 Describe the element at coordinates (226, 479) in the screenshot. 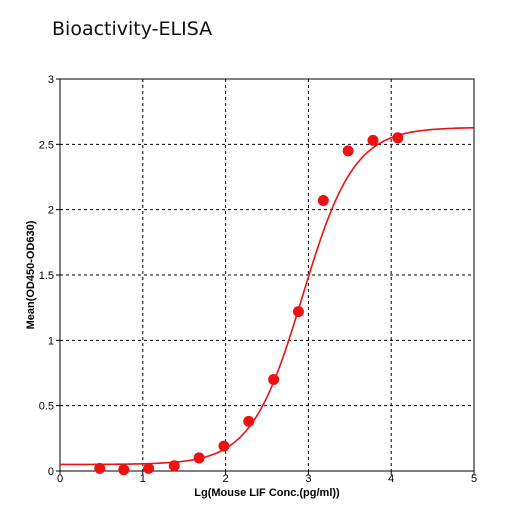

I see `x-tick-label: 2` at that location.